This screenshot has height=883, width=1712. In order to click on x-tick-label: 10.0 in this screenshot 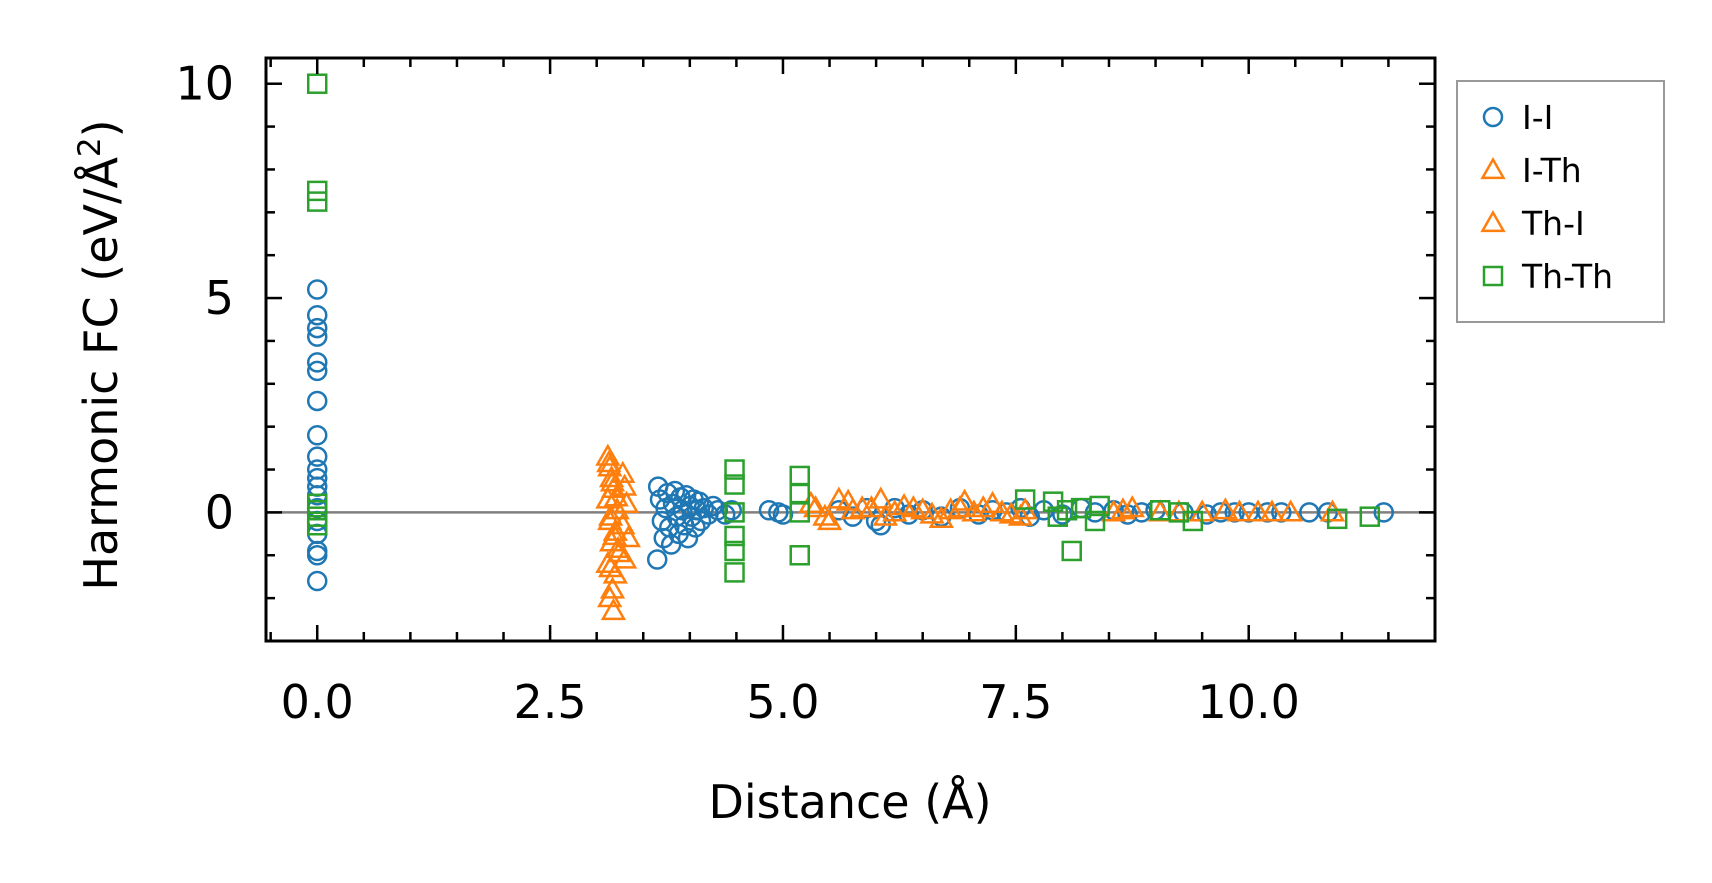, I will do `click(1248, 702)`.